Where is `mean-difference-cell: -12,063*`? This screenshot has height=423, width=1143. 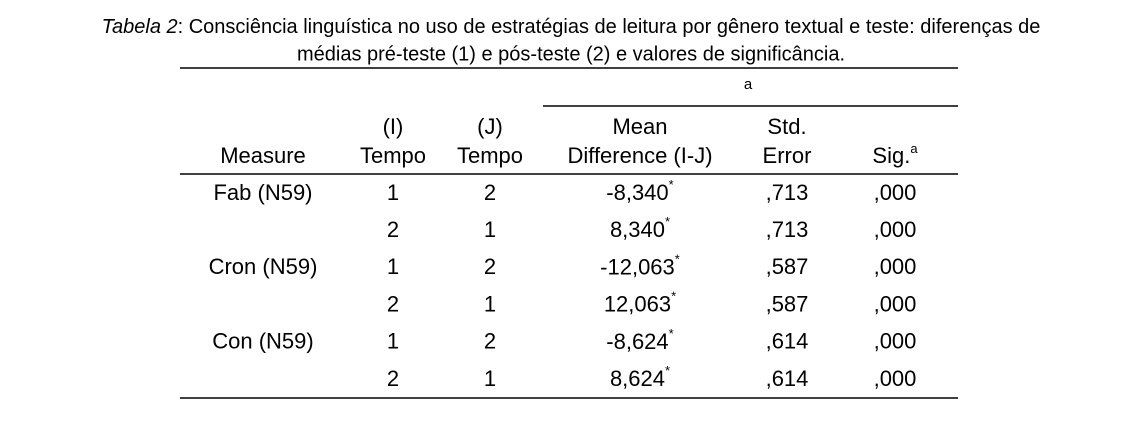 mean-difference-cell: -12,063* is located at coordinates (640, 265).